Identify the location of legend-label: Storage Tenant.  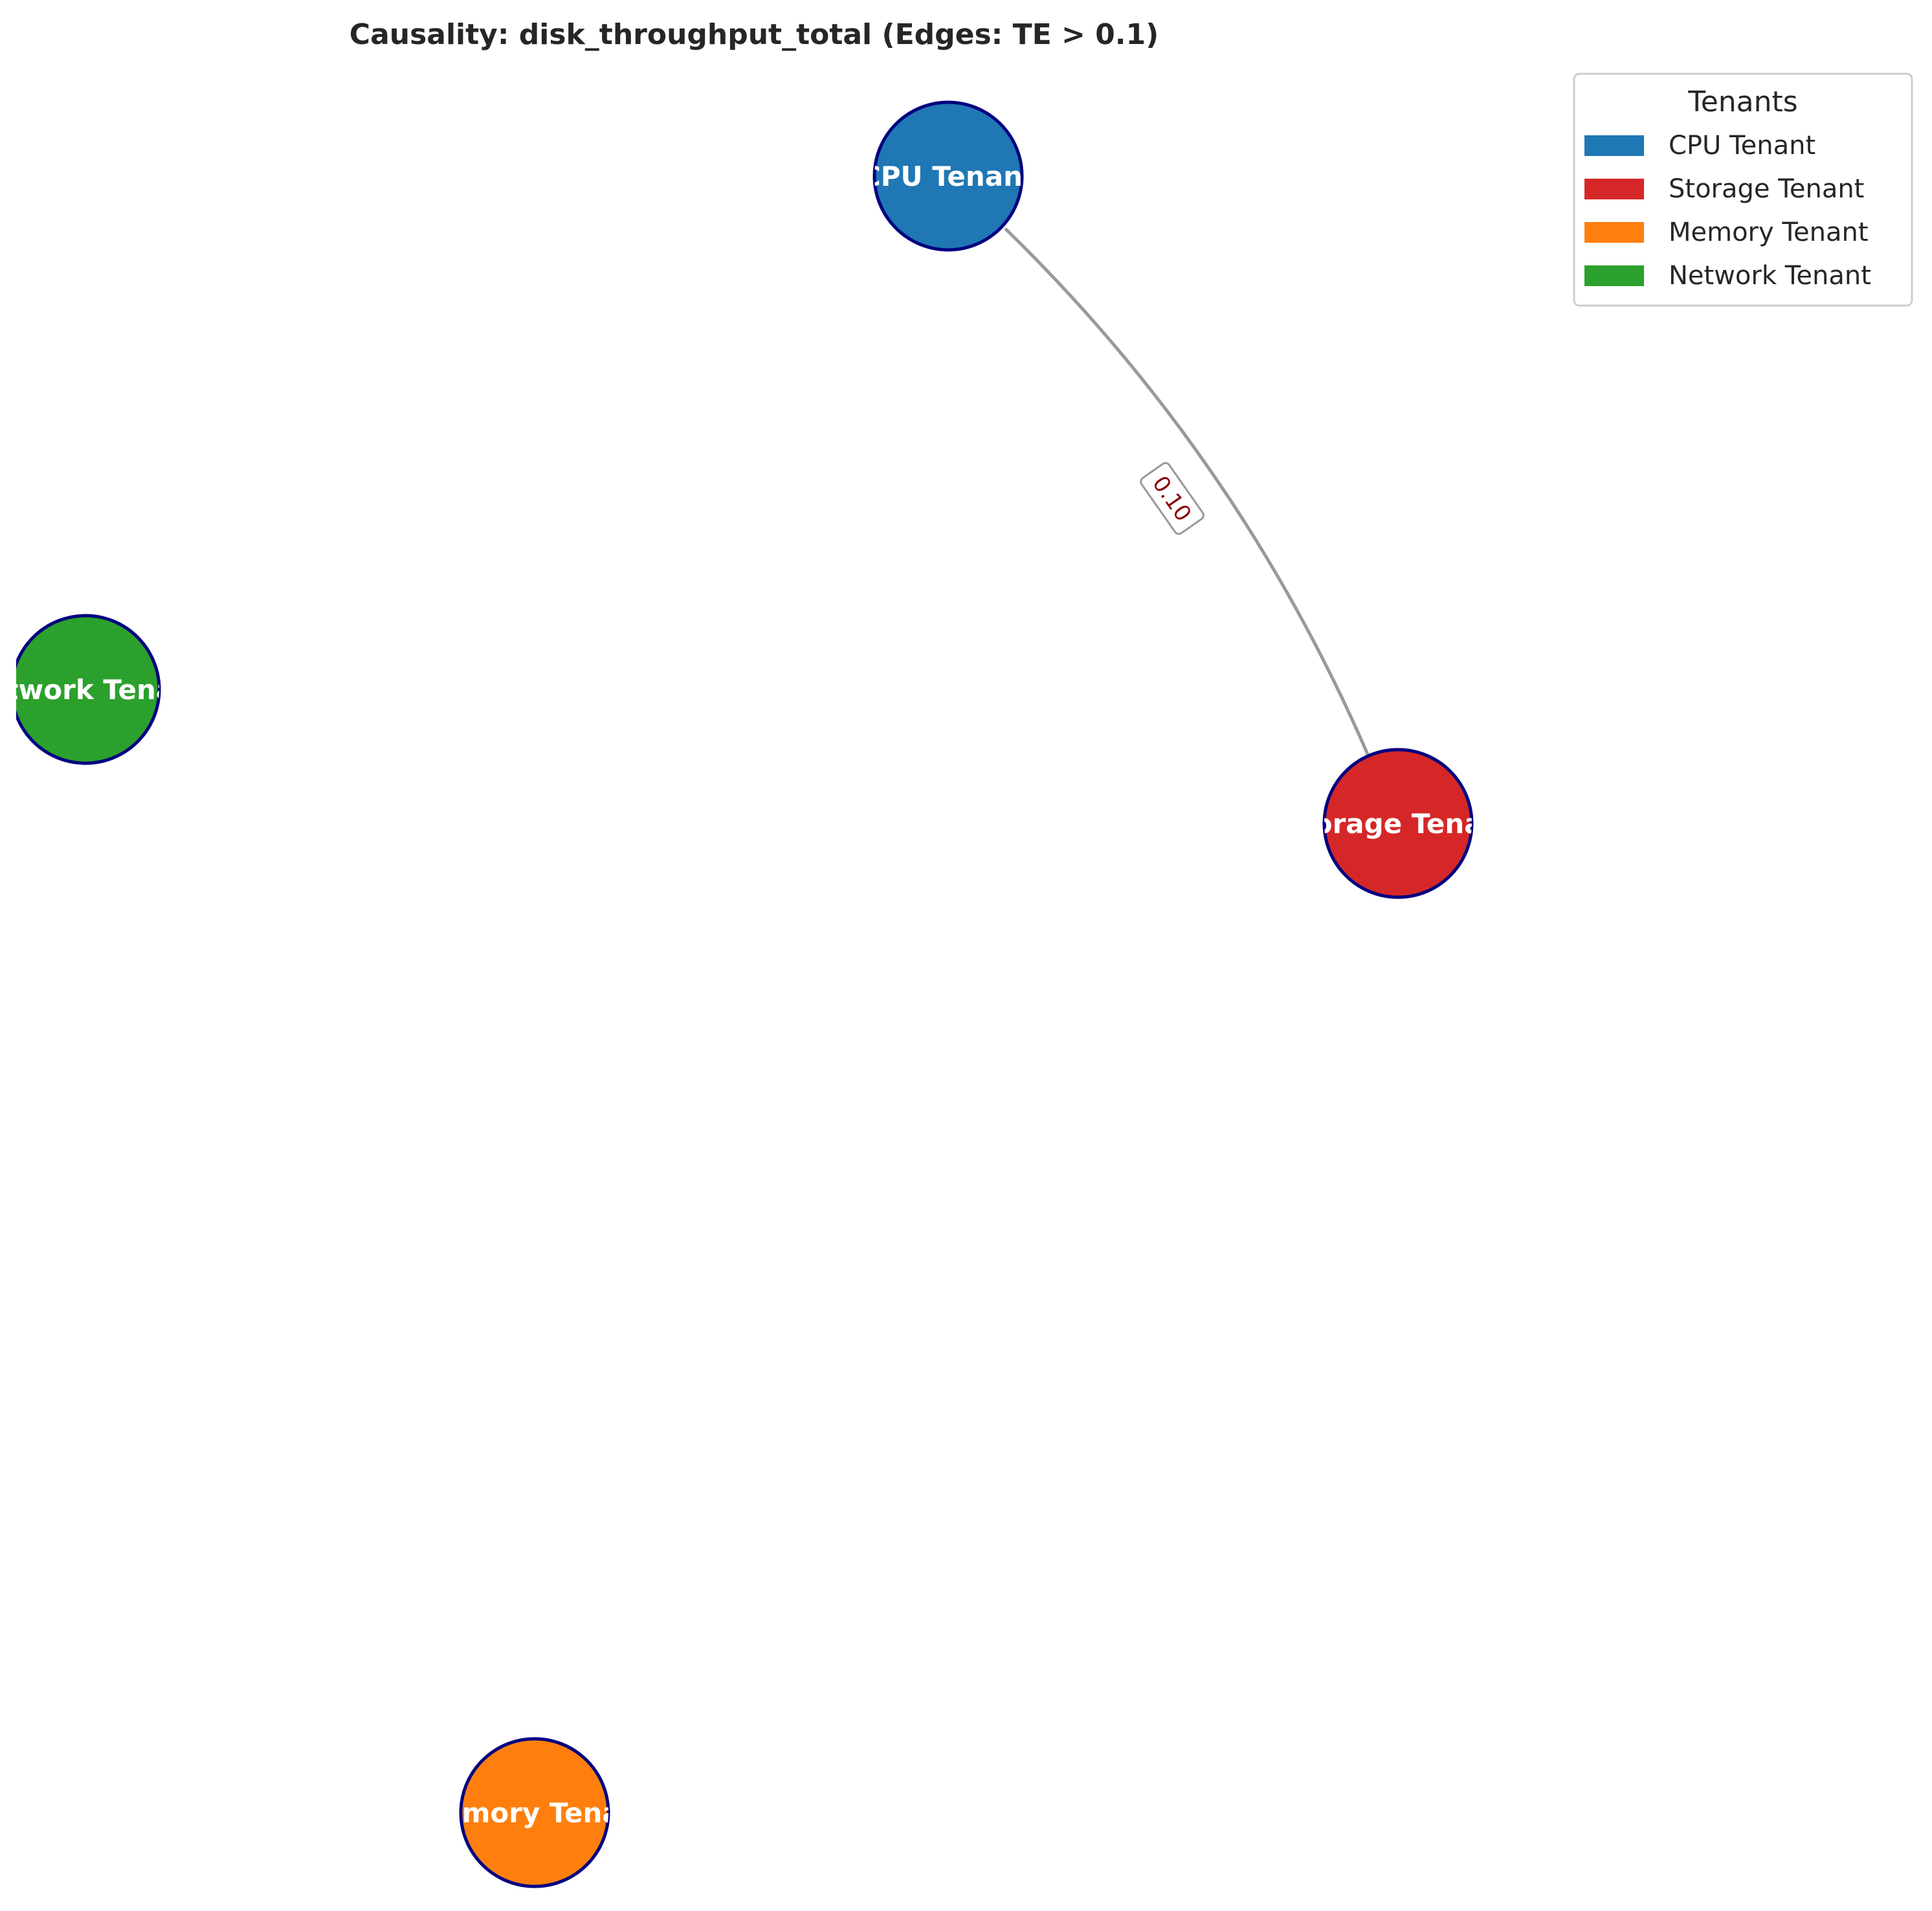
(1766, 189).